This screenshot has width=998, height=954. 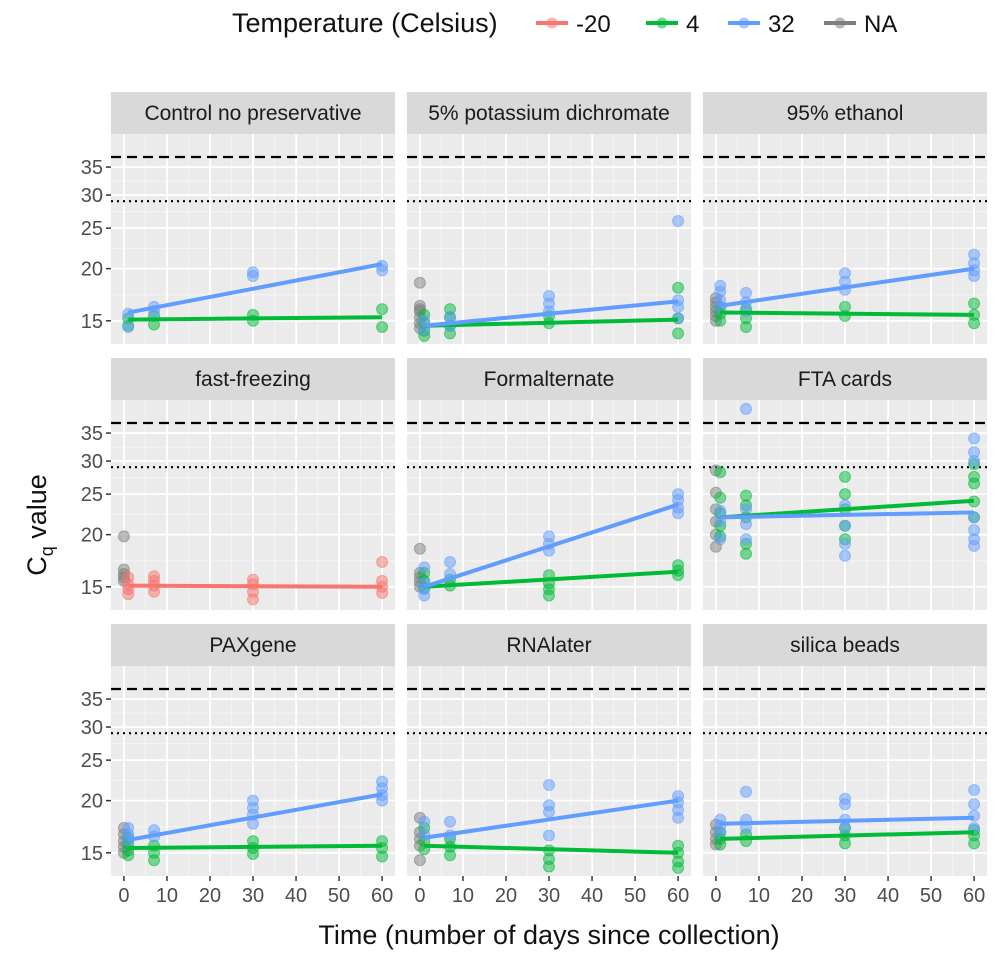 What do you see at coordinates (548, 645) in the screenshot?
I see `facet-strip-label: RNAlater` at bounding box center [548, 645].